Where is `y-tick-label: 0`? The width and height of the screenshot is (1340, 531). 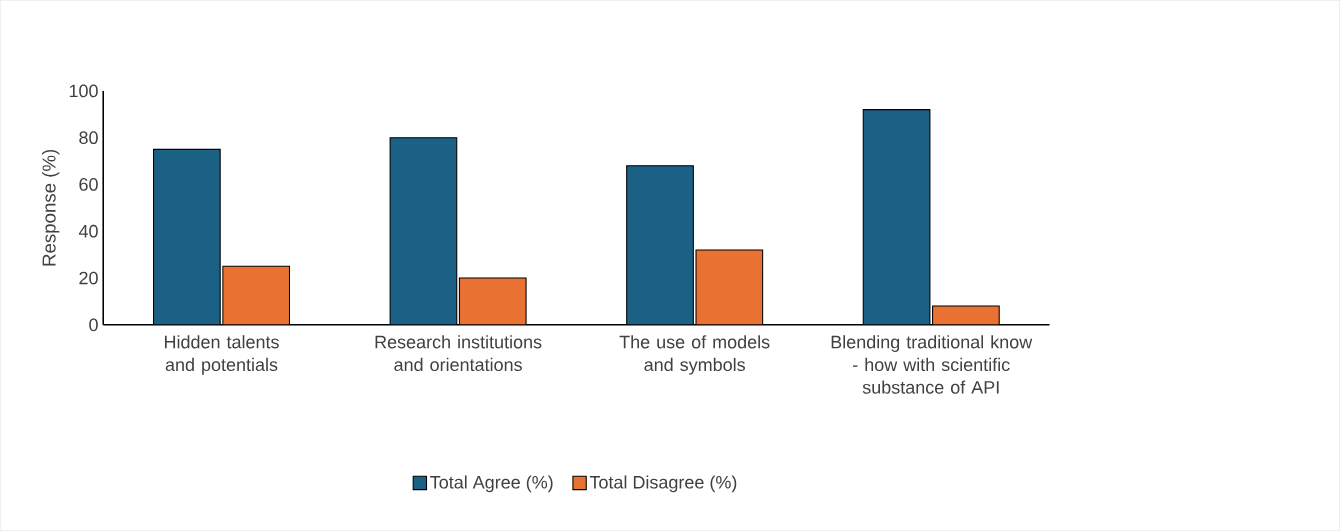
y-tick-label: 0 is located at coordinates (93, 325).